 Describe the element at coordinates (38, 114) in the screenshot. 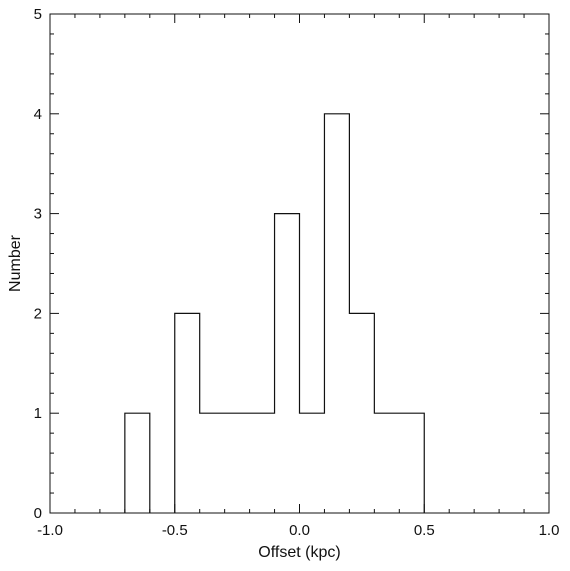

I see `y-tick-label: 4` at that location.